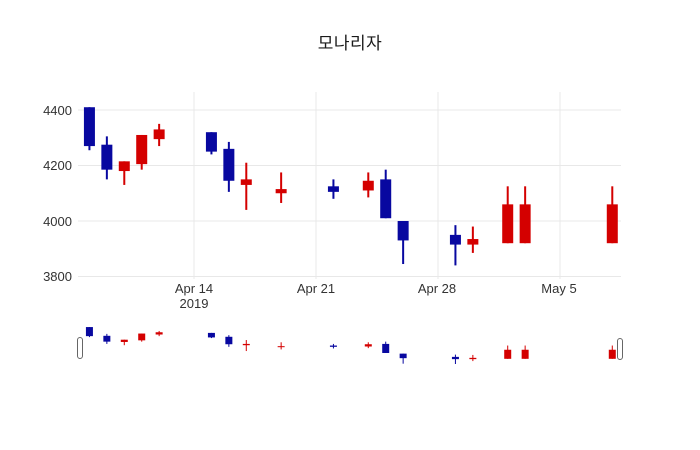 The width and height of the screenshot is (700, 450). I want to click on x-tick-apr28: Apr 28, so click(437, 288).